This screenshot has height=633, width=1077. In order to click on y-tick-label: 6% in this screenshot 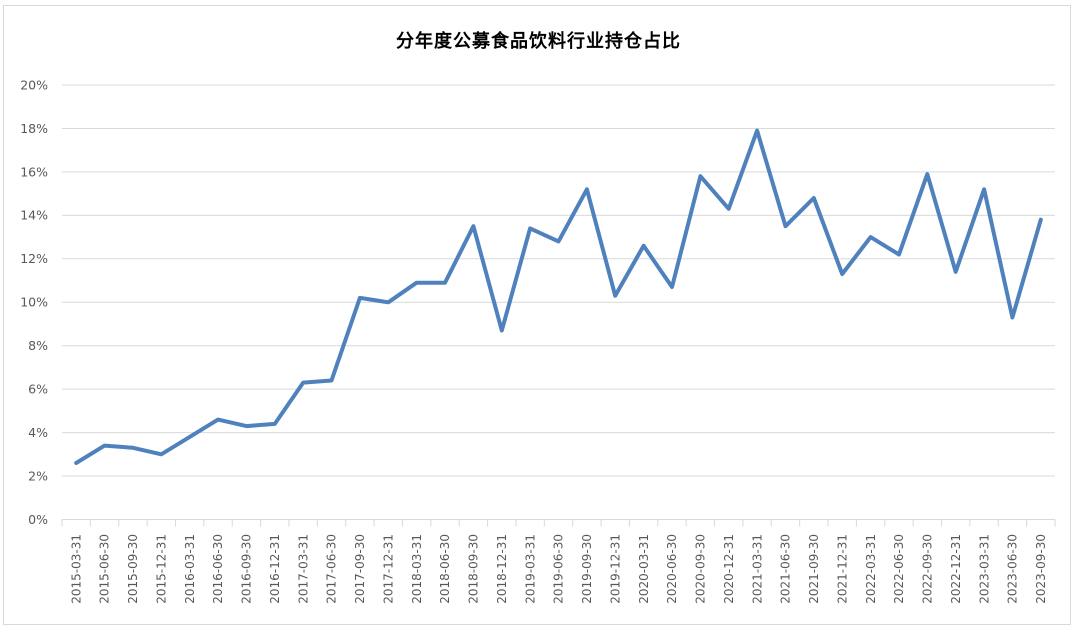, I will do `click(38, 389)`.